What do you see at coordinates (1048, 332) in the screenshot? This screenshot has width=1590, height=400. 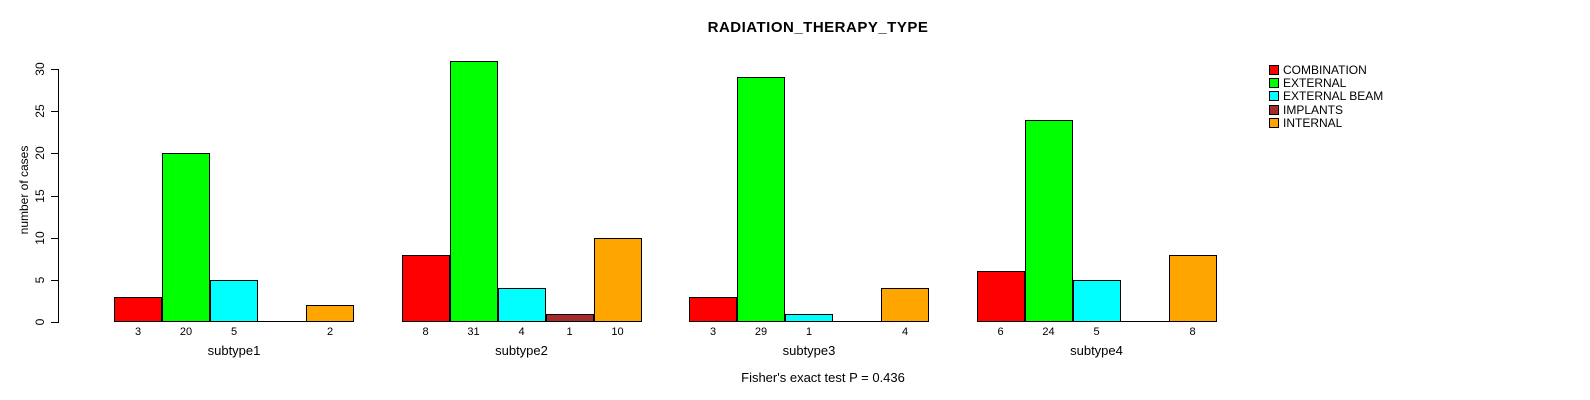 I see `bar-value-label: 24` at bounding box center [1048, 332].